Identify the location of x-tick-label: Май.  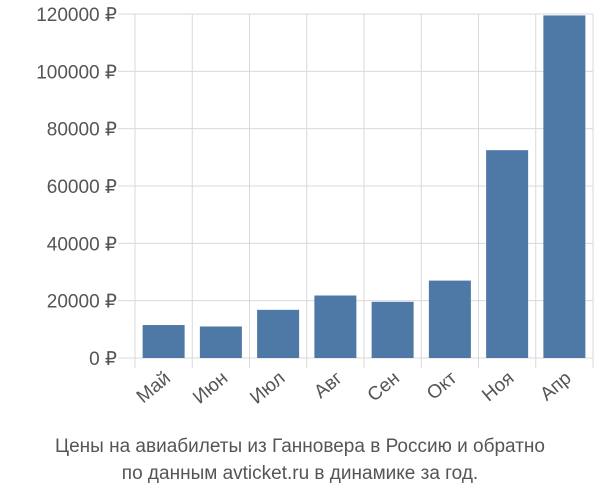
(154, 388).